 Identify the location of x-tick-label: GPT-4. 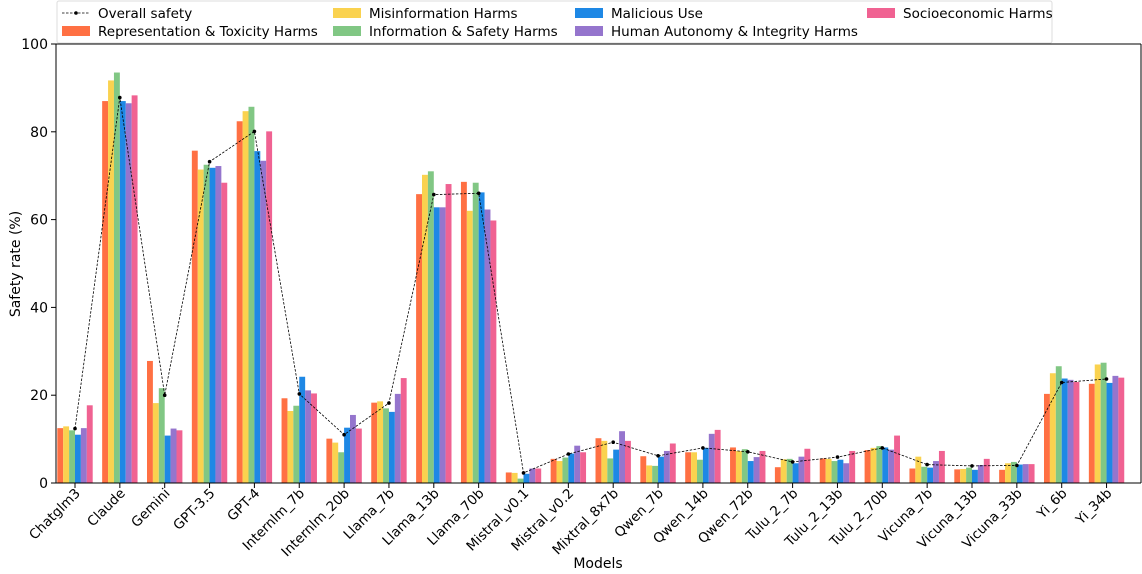
(243, 505).